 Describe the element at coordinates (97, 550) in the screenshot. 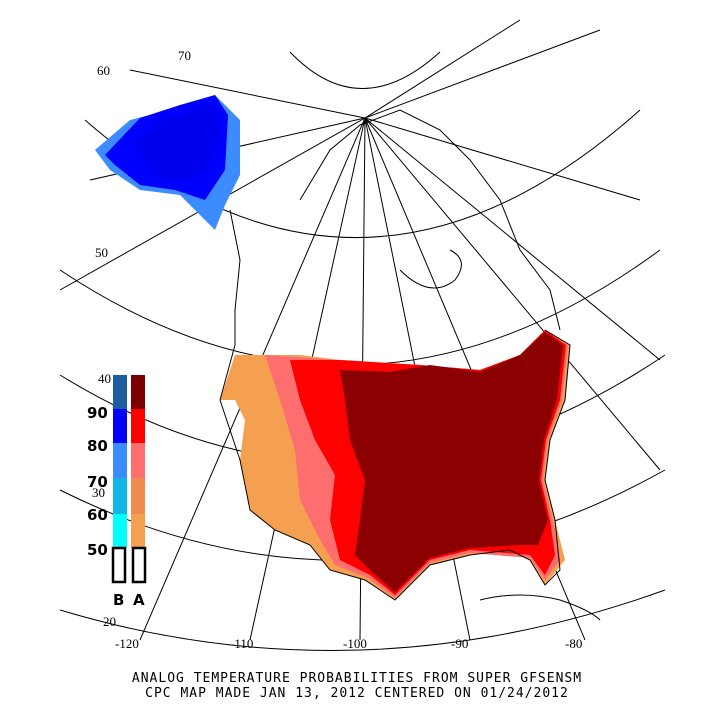

I see `legend-level-50: 50` at that location.